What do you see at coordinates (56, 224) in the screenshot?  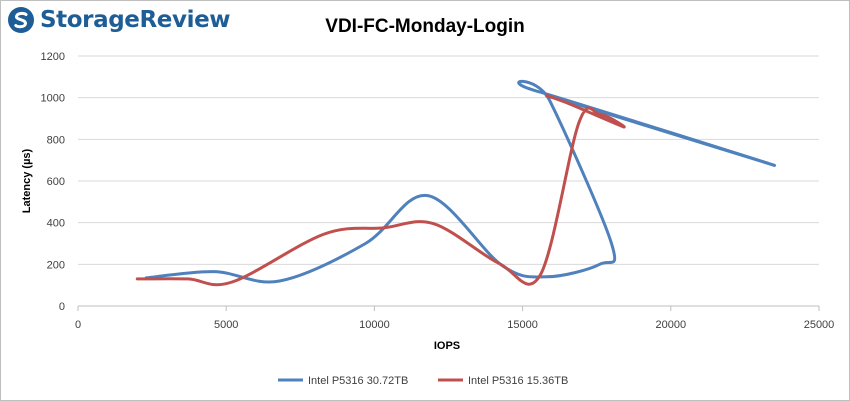 I see `y-tick-label: 400` at bounding box center [56, 224].